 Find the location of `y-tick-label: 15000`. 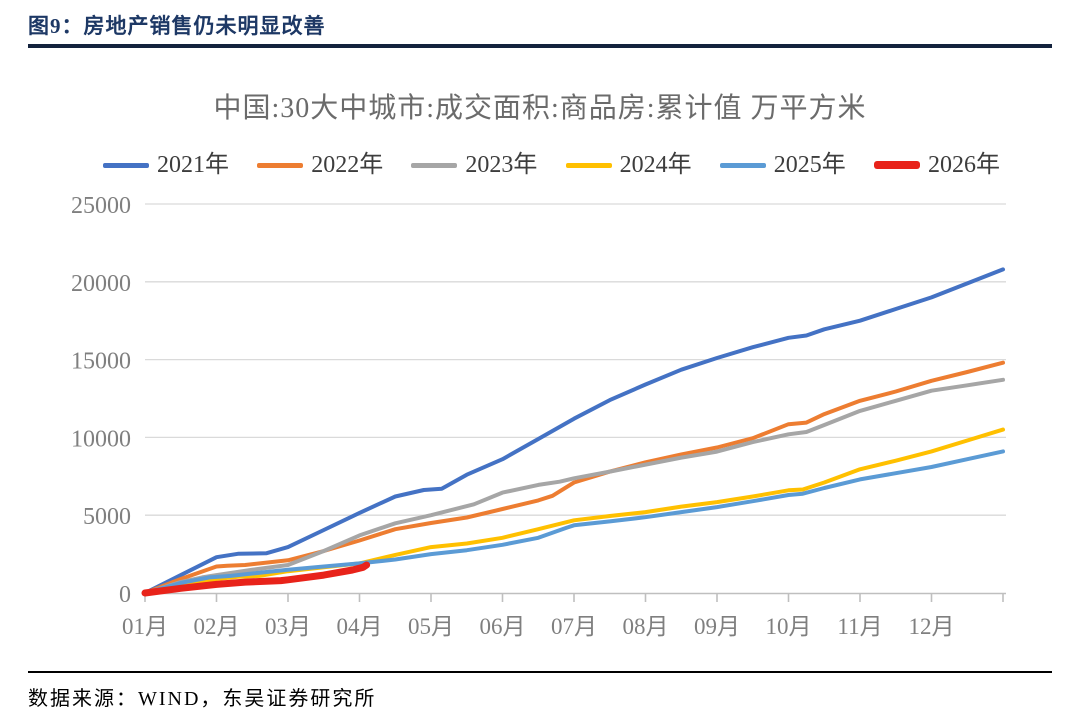

y-tick-label: 15000 is located at coordinates (101, 362).